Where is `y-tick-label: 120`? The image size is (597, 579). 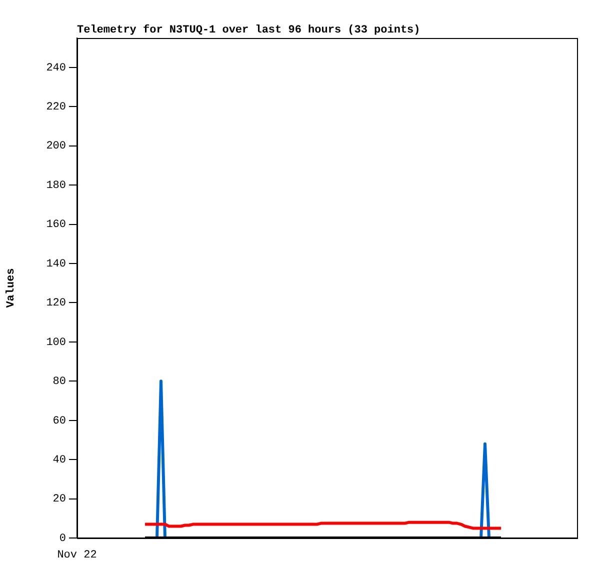
y-tick-label: 120 is located at coordinates (56, 304).